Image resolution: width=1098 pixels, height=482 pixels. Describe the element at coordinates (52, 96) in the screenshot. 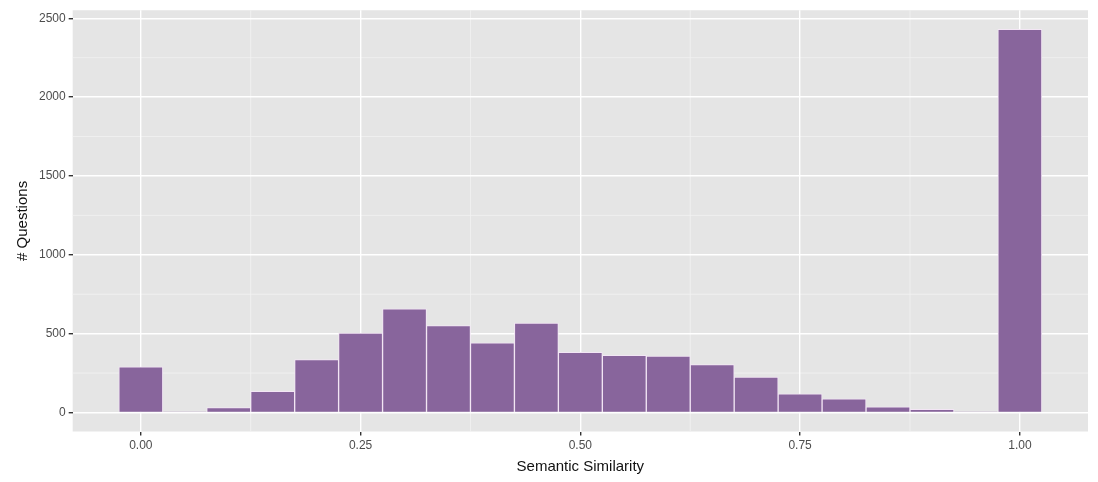

I see `y-tick-label: 2000` at that location.